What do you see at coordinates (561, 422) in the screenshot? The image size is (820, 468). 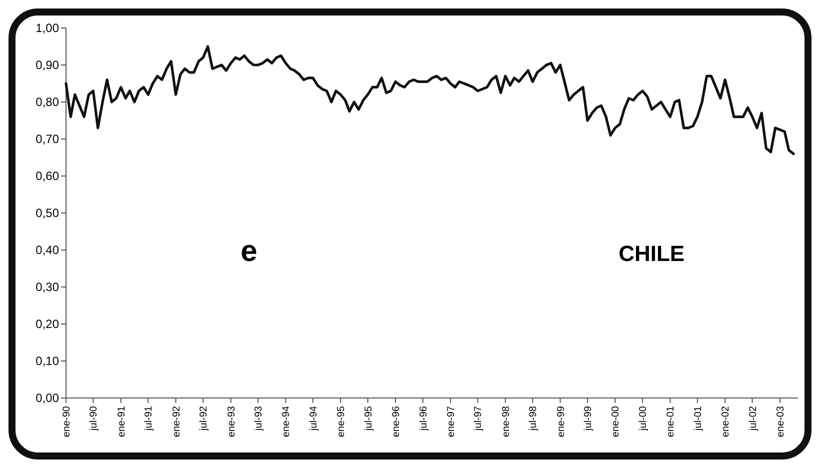 I see `x-tick-label: ene-99` at bounding box center [561, 422].